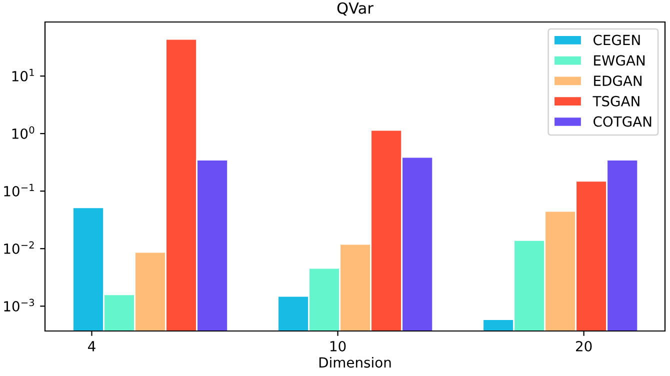 The image size is (670, 376). What do you see at coordinates (616, 101) in the screenshot?
I see `legend-label: TSGAN` at bounding box center [616, 101].